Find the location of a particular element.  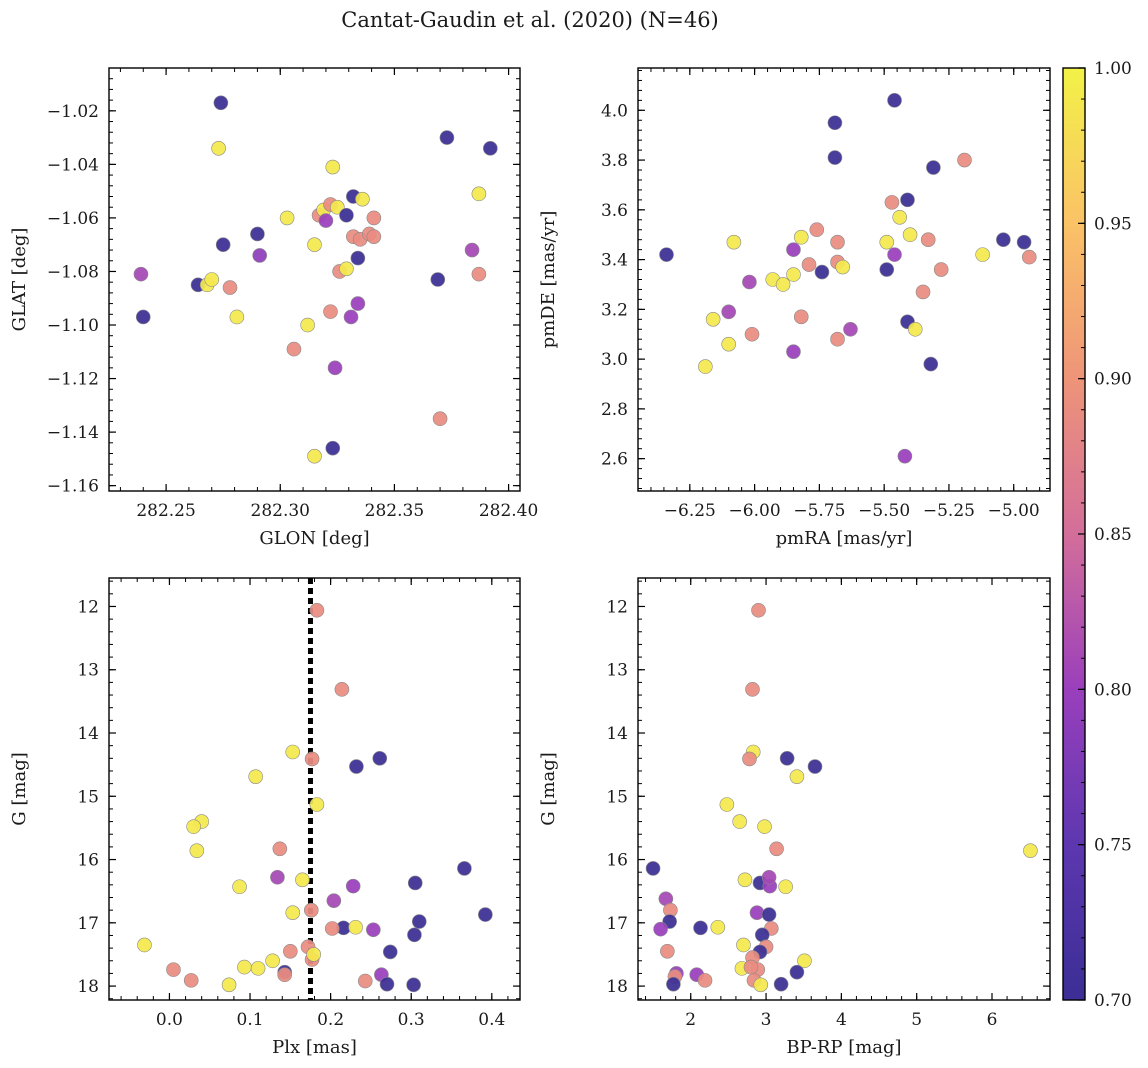

y-axis-label: GLAT [deg] is located at coordinates (19, 280).